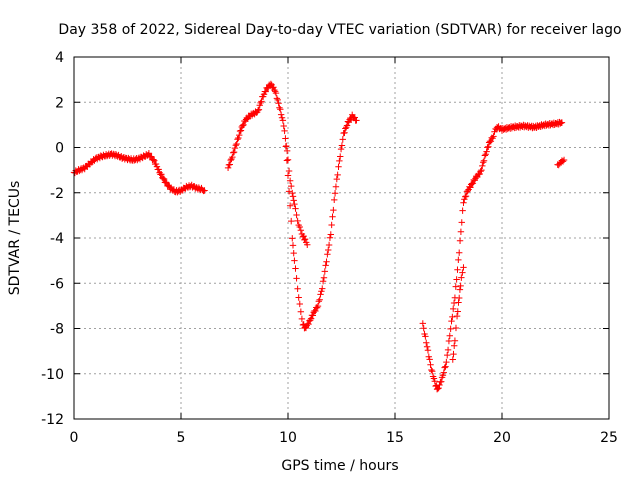 The height and width of the screenshot is (480, 640). I want to click on x-tick-label: 20, so click(502, 438).